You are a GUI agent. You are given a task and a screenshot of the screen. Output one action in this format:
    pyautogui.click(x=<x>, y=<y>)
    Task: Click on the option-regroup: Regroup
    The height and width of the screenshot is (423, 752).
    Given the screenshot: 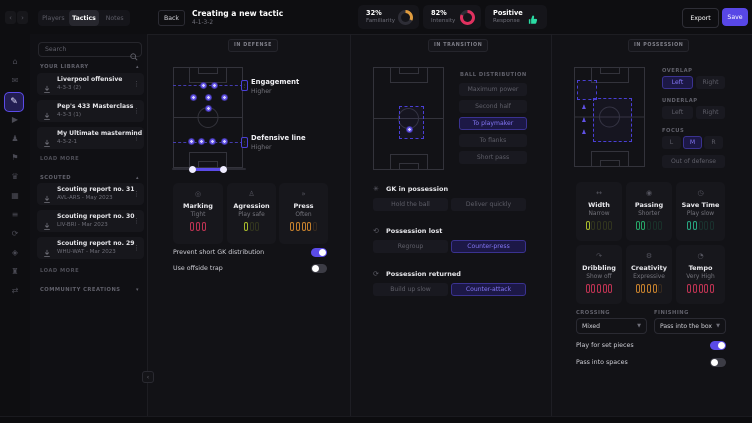 What is the action you would take?
    pyautogui.click(x=410, y=246)
    